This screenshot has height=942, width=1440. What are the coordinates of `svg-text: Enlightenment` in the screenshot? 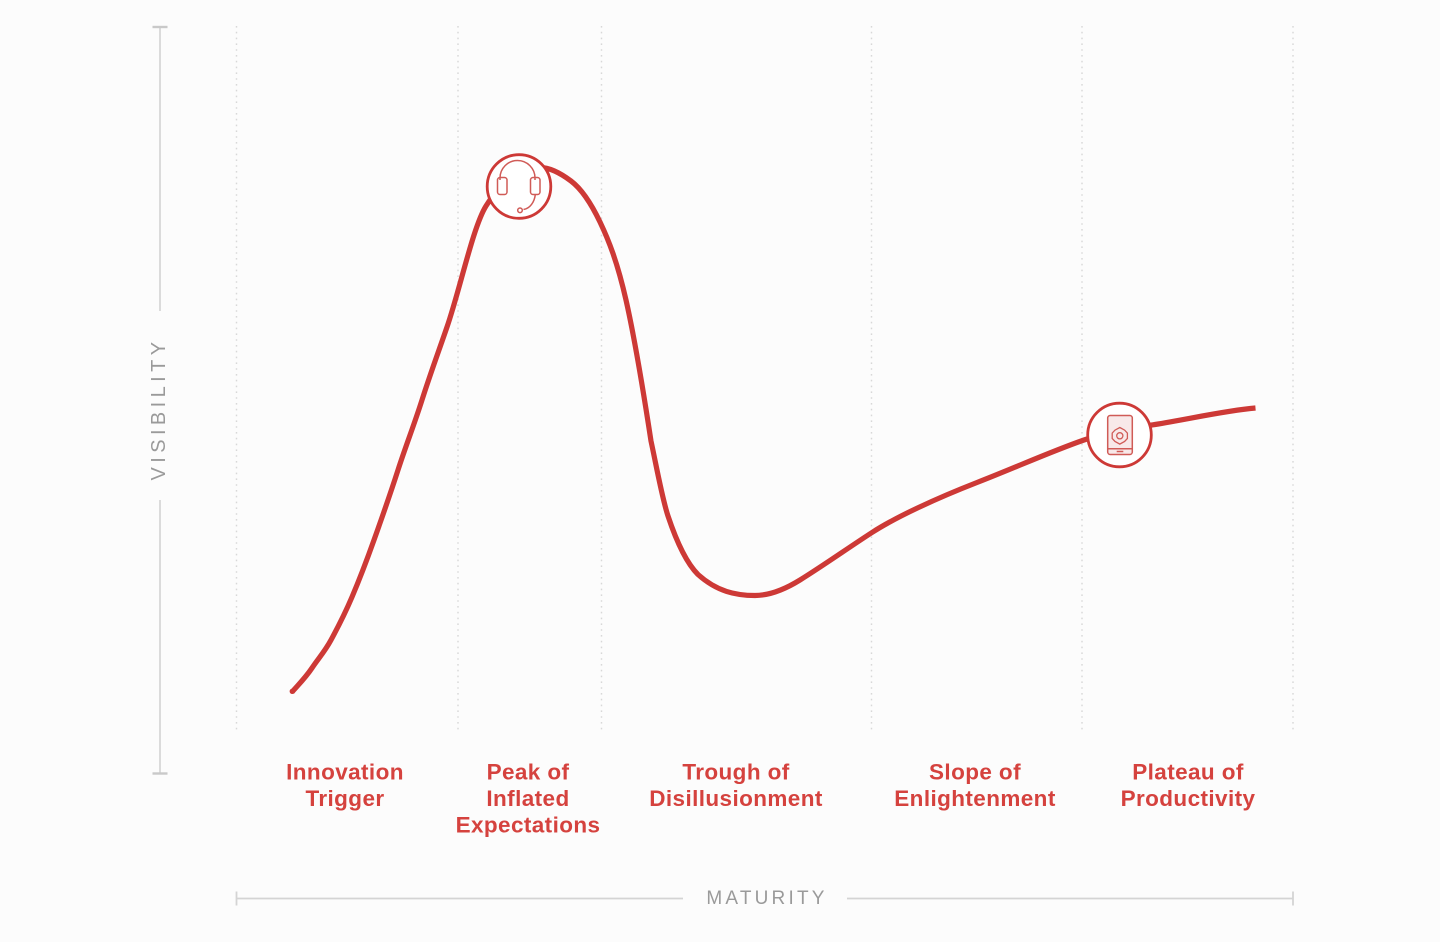 It's located at (975, 798).